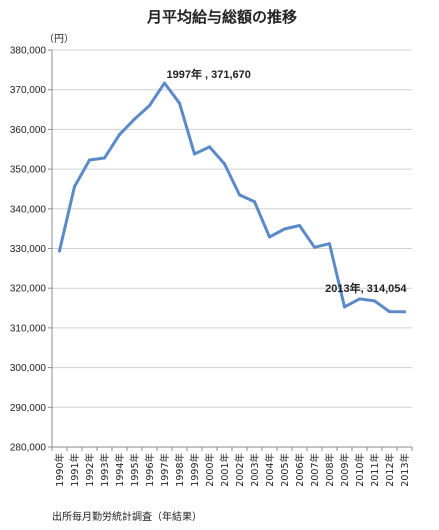  What do you see at coordinates (28, 90) in the screenshot?
I see `y-tick-label: 370,000` at bounding box center [28, 90].